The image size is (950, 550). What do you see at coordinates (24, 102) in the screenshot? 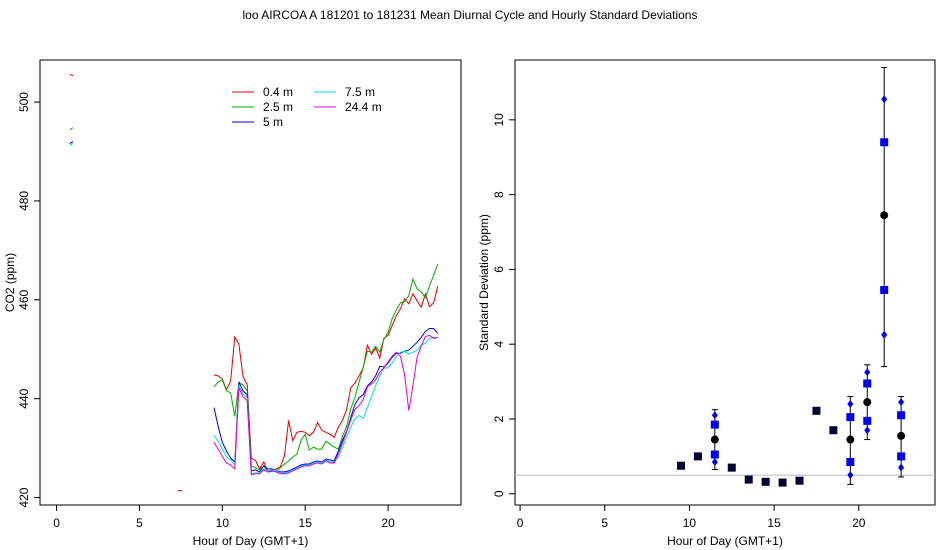
I see `y-tick-label: 500` at bounding box center [24, 102].